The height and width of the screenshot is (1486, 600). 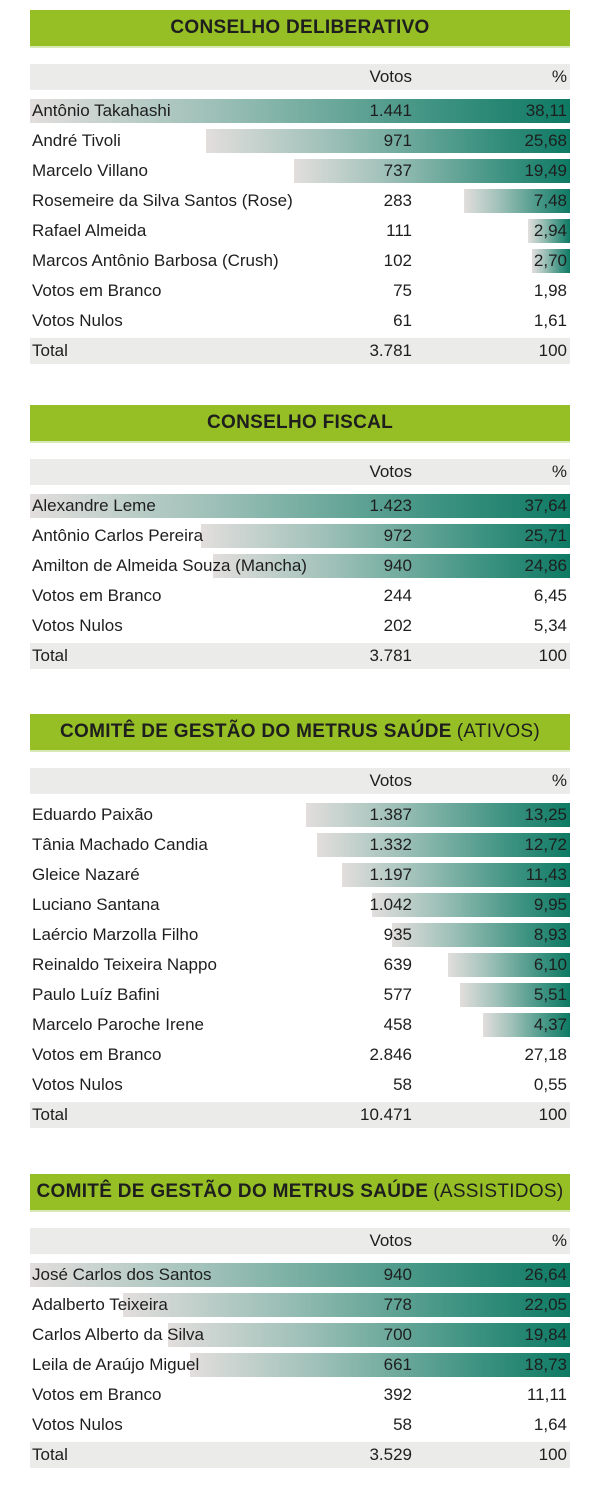 I want to click on section-title-main: CONSELHO DELIBERATIVO, so click(x=300, y=27).